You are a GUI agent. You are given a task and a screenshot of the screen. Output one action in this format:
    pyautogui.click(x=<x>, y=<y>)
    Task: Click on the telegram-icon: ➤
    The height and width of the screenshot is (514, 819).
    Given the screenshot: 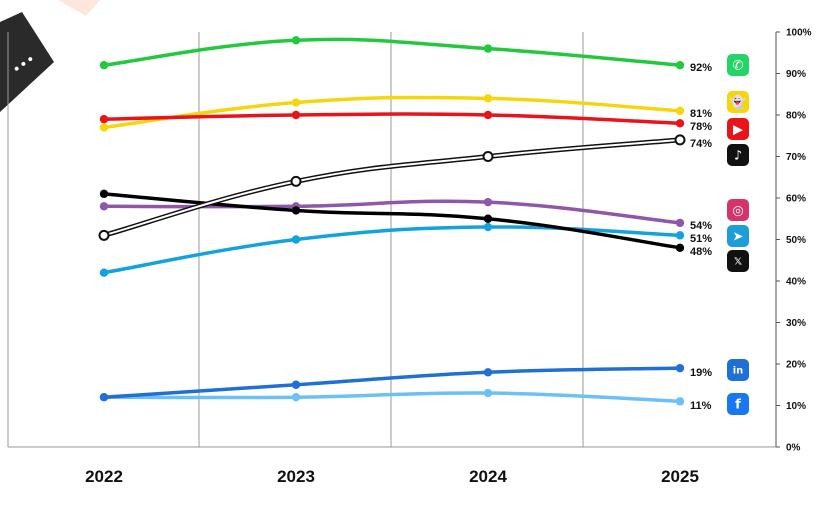 What is the action you would take?
    pyautogui.click(x=738, y=236)
    